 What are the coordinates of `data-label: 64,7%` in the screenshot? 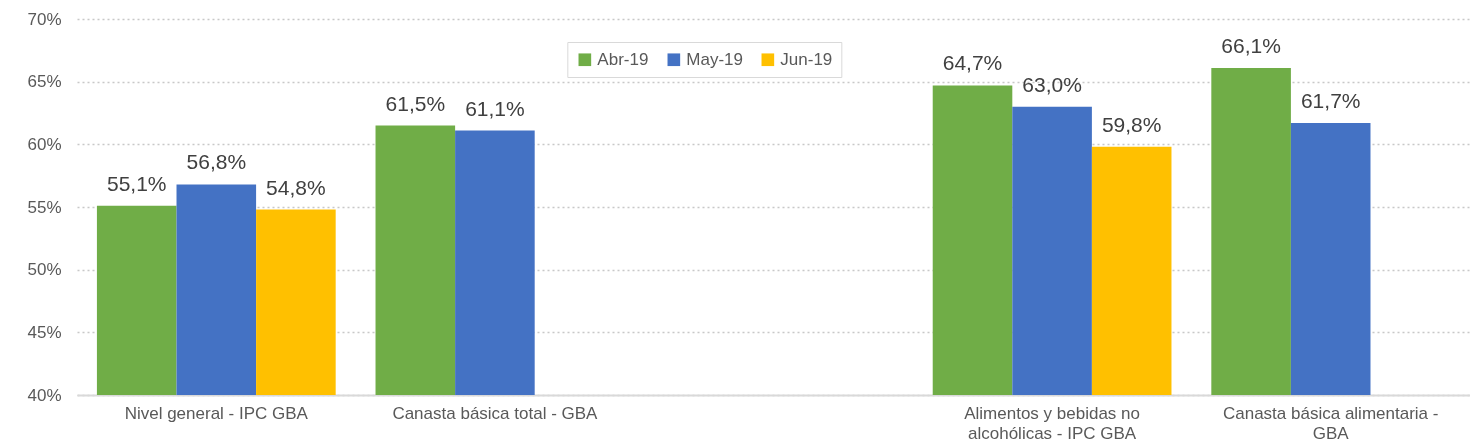 It's located at (972, 63).